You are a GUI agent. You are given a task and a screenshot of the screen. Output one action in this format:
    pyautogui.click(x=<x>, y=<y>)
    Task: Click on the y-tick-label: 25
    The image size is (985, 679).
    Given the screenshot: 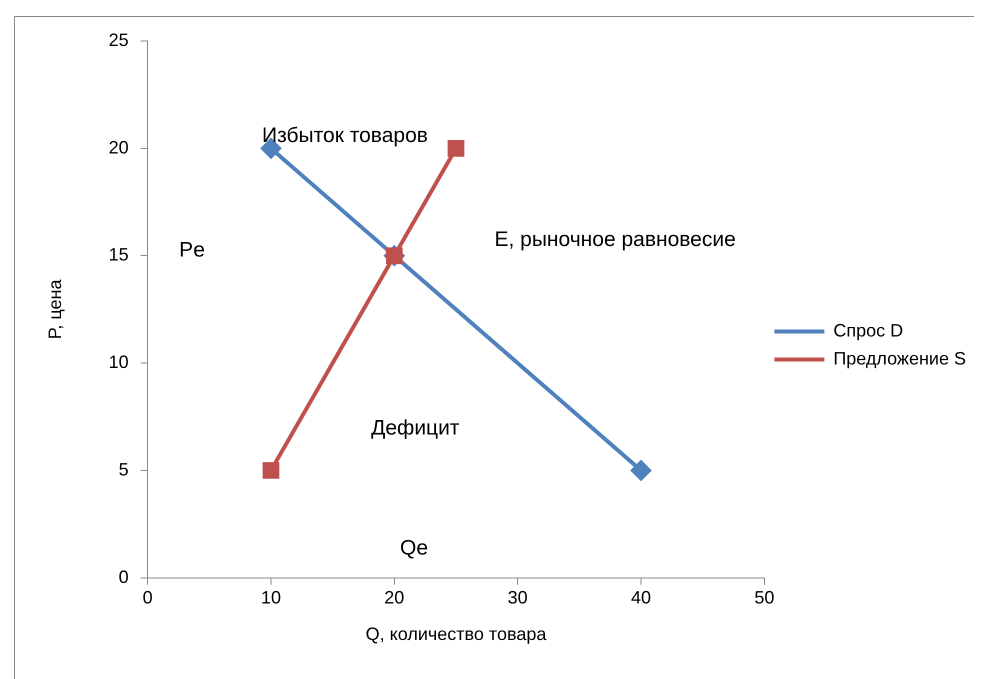 What is the action you would take?
    pyautogui.click(x=118, y=40)
    